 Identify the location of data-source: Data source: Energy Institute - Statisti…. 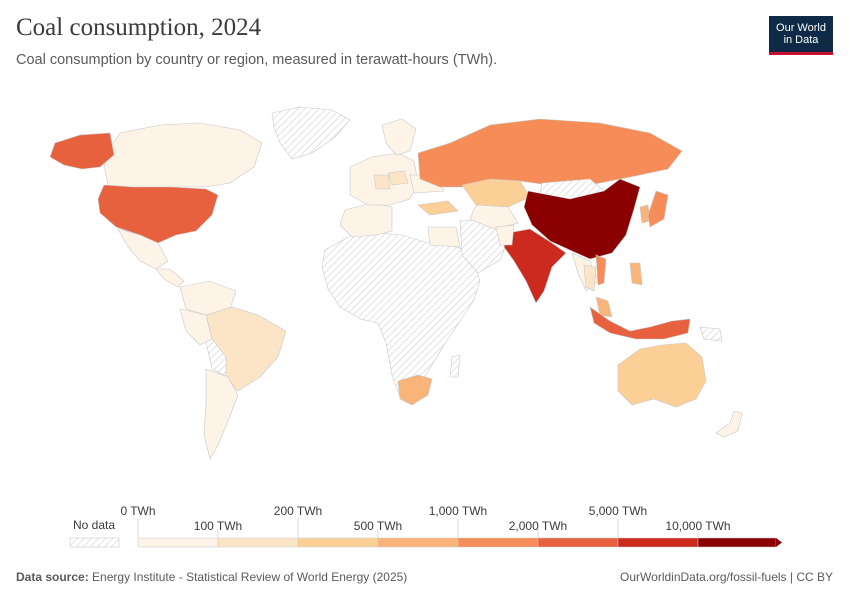
(211, 577).